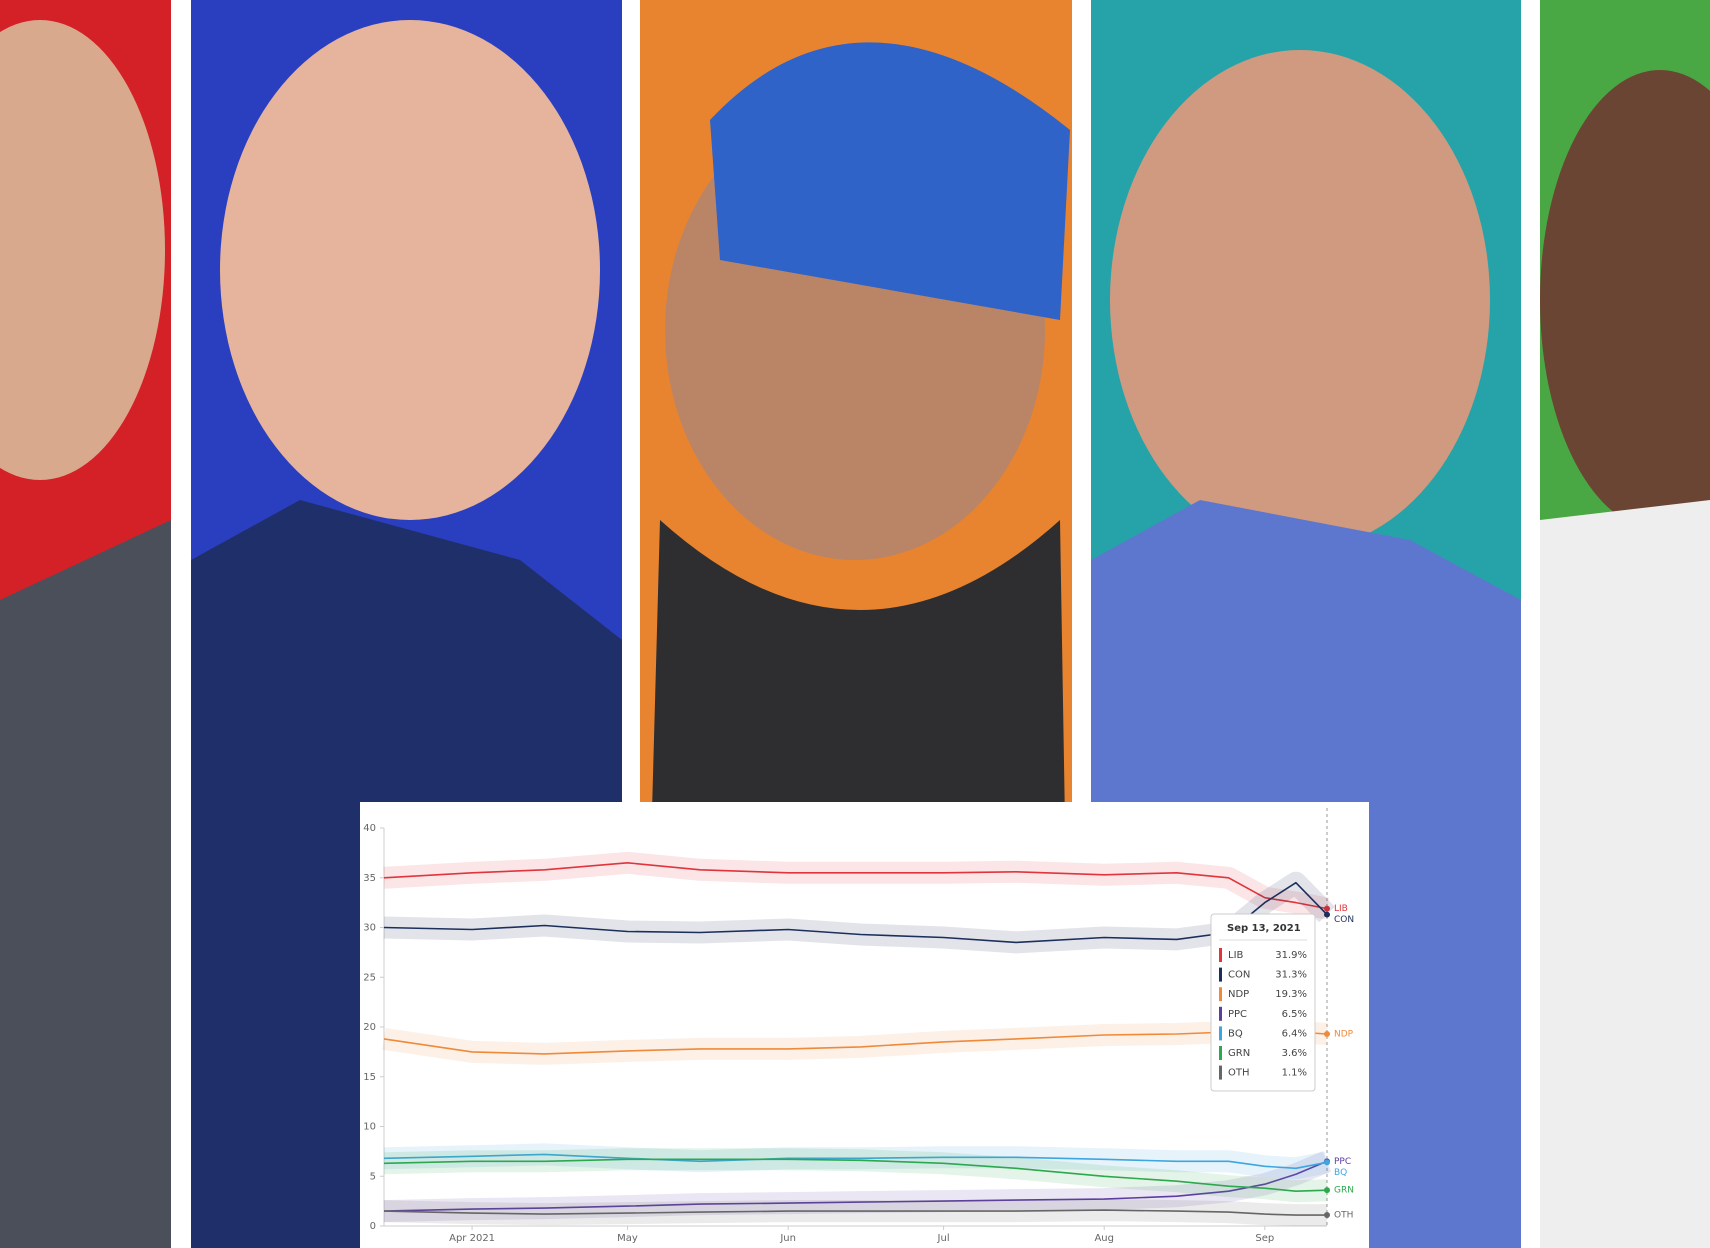 The image size is (1710, 1248). Describe the element at coordinates (1343, 1216) in the screenshot. I see `end-label: OTH` at that location.